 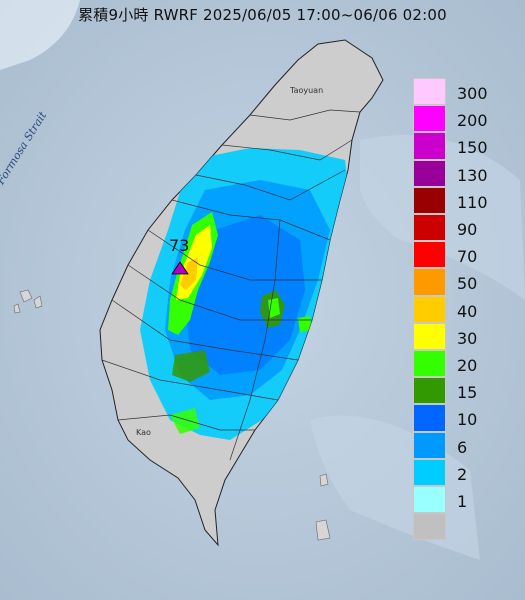 I want to click on legend-label: 15, so click(x=467, y=393).